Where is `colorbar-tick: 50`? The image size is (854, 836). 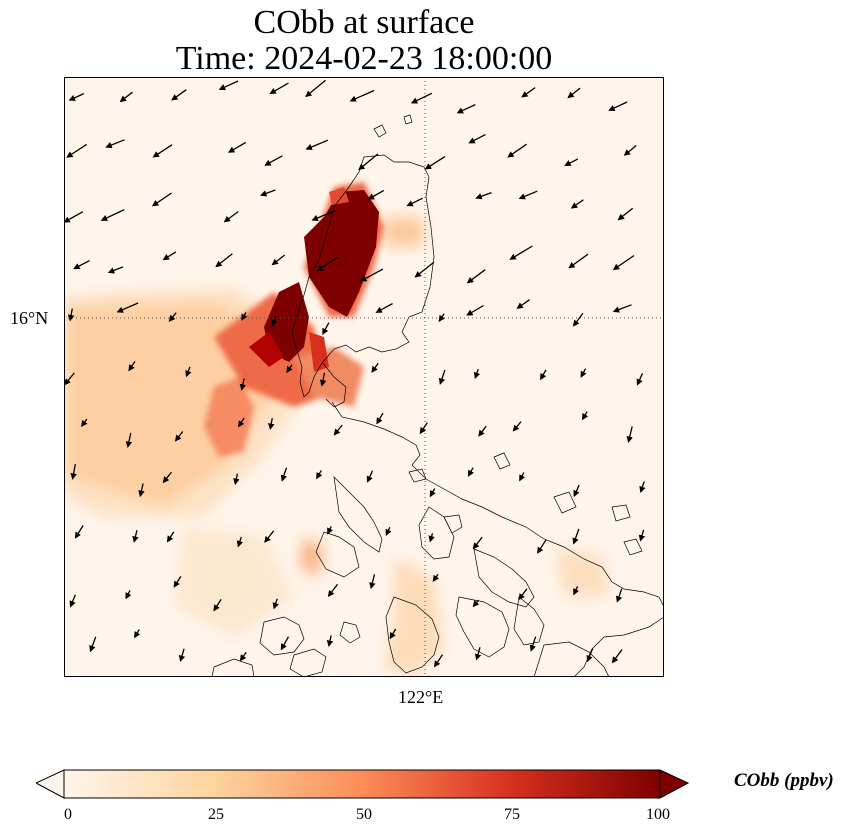 colorbar-tick: 50 is located at coordinates (364, 814).